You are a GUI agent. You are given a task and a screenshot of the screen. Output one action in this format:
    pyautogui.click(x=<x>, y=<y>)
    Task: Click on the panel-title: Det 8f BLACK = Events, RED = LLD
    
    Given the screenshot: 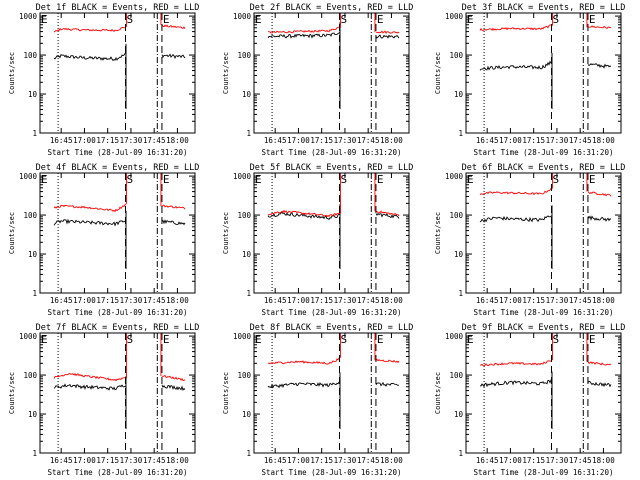 What is the action you would take?
    pyautogui.click(x=332, y=328)
    